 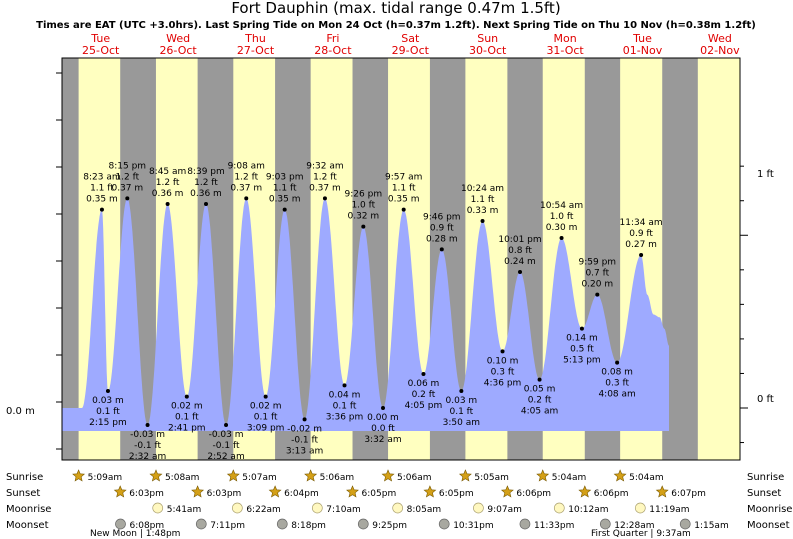 What do you see at coordinates (187, 429) in the screenshot?
I see `tide-time-label: 2:41 pm` at bounding box center [187, 429].